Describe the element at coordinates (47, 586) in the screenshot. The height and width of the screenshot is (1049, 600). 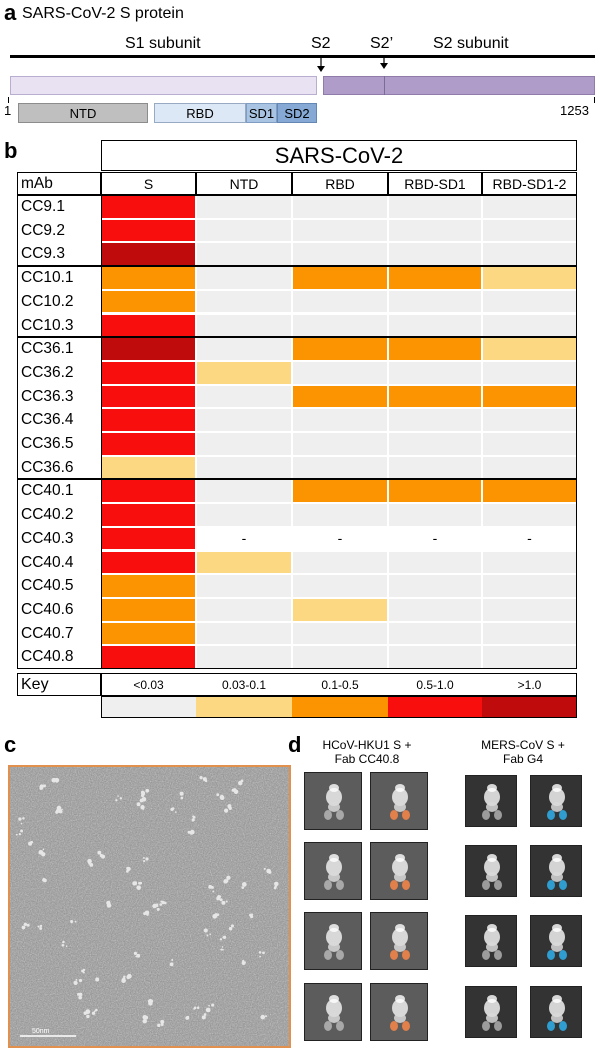
I see `mab-row-label: CC40.5` at that location.